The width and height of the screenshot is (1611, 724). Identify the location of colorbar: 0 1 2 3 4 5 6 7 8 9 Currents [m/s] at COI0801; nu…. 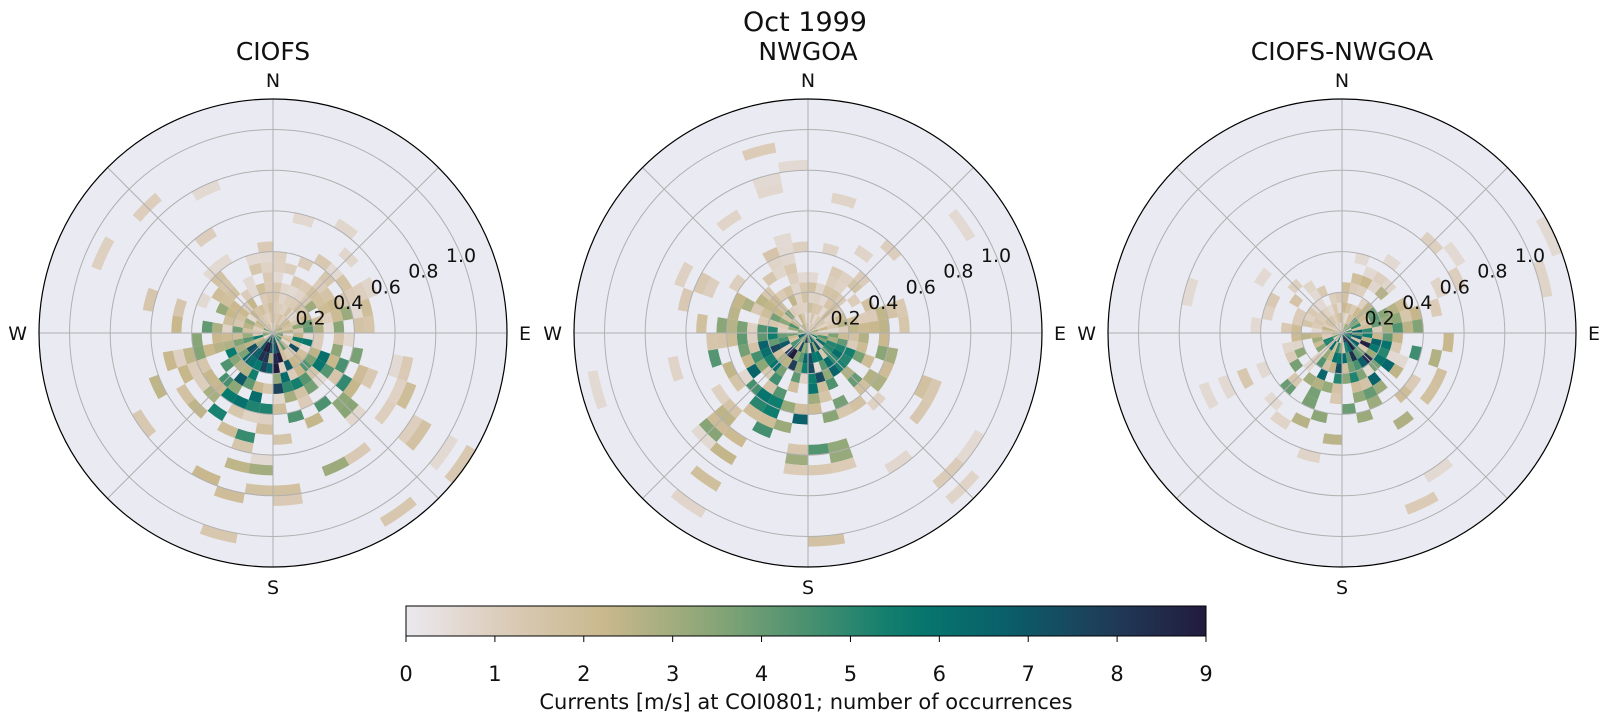
(806, 659).